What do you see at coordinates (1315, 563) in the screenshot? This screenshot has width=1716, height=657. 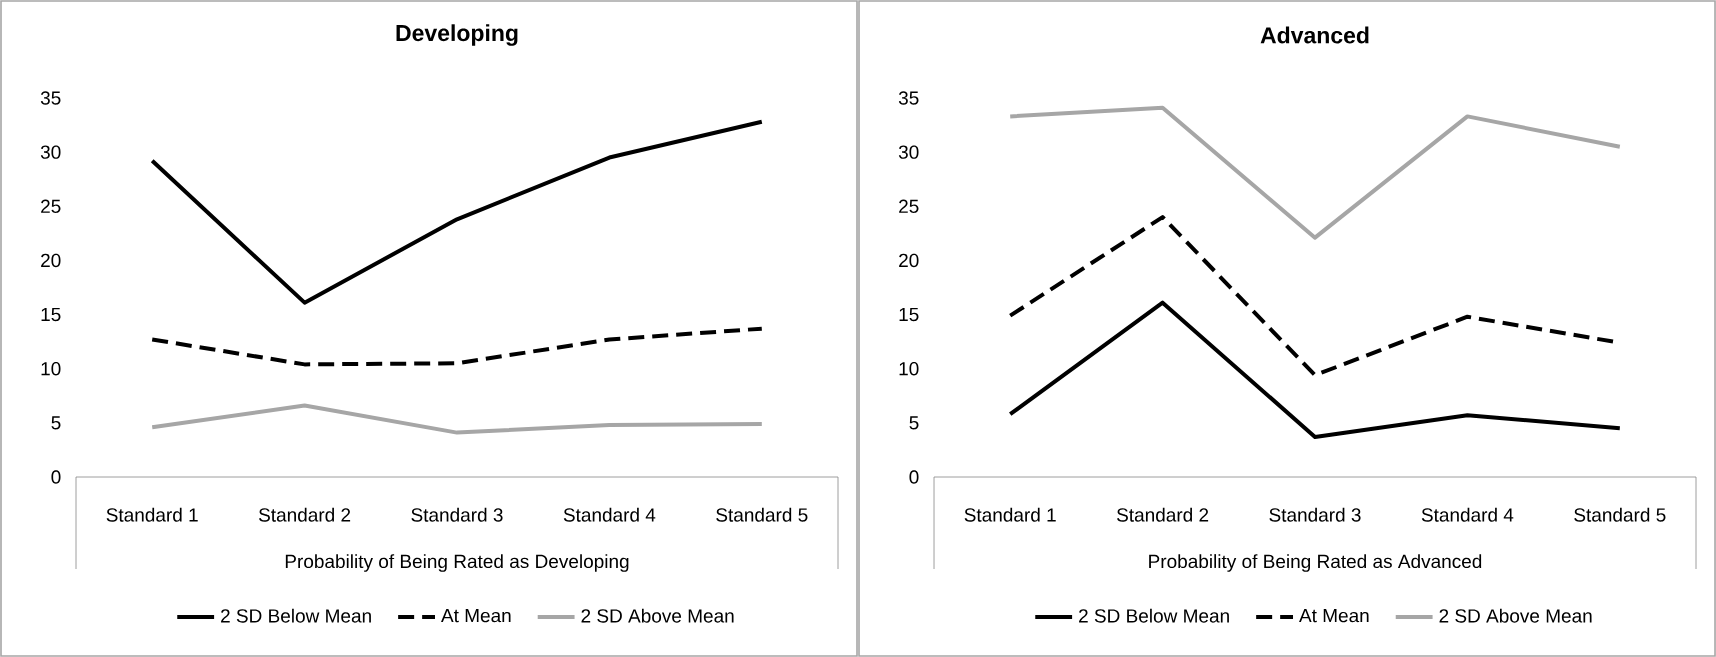 I see `x-axis-title: Probability of Being Rated as Advanced` at bounding box center [1315, 563].